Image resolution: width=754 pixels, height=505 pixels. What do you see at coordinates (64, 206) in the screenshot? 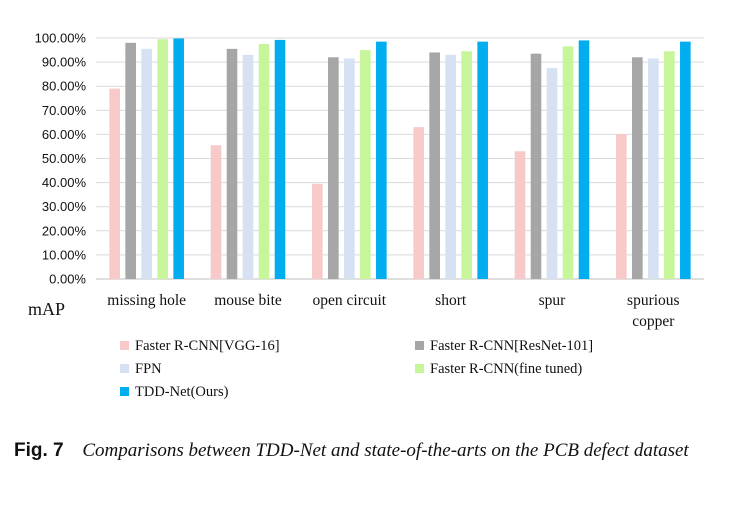
I see `y-tick-label: 30.00%` at bounding box center [64, 206].